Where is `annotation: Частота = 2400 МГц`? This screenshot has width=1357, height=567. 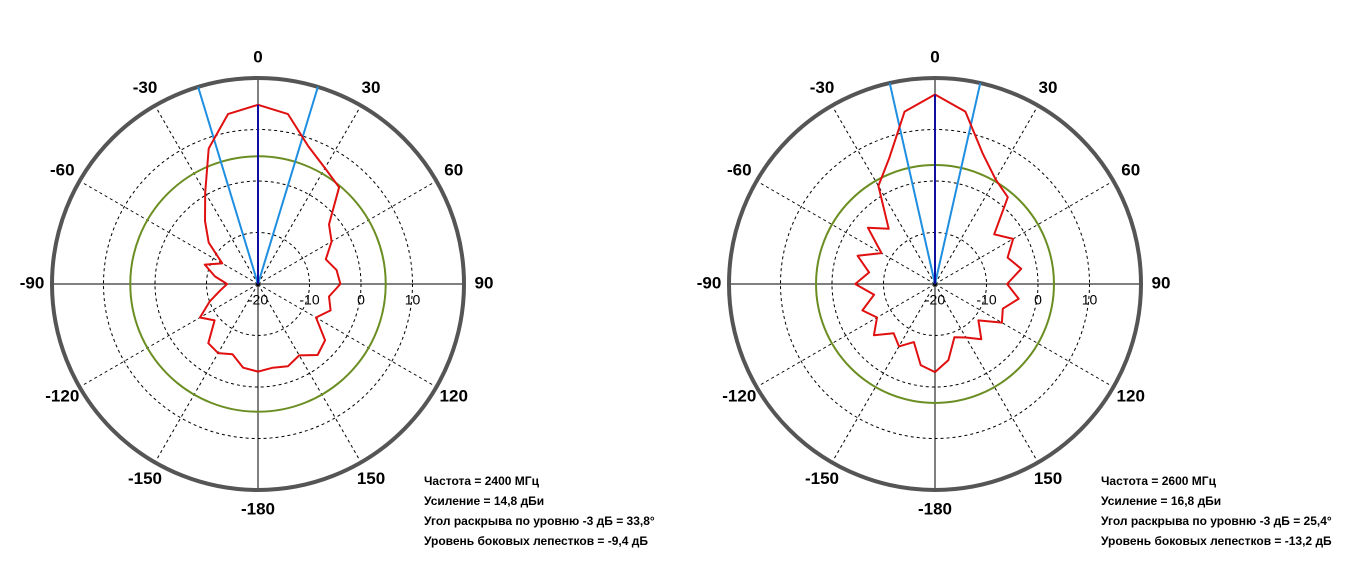 annotation: Частота = 2400 МГц is located at coordinates (482, 481).